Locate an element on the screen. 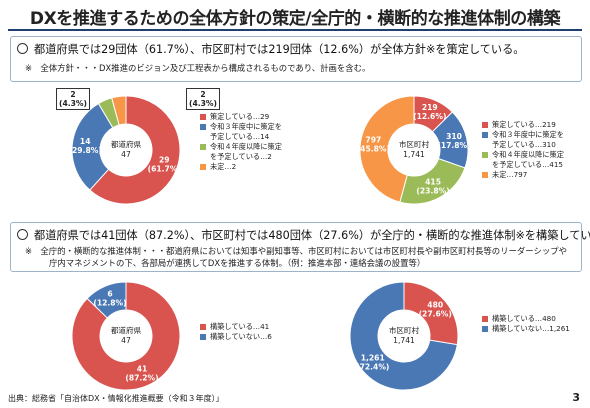 This screenshot has width=590, height=408. slice-data-label: 219 (12.6%) is located at coordinates (429, 112).